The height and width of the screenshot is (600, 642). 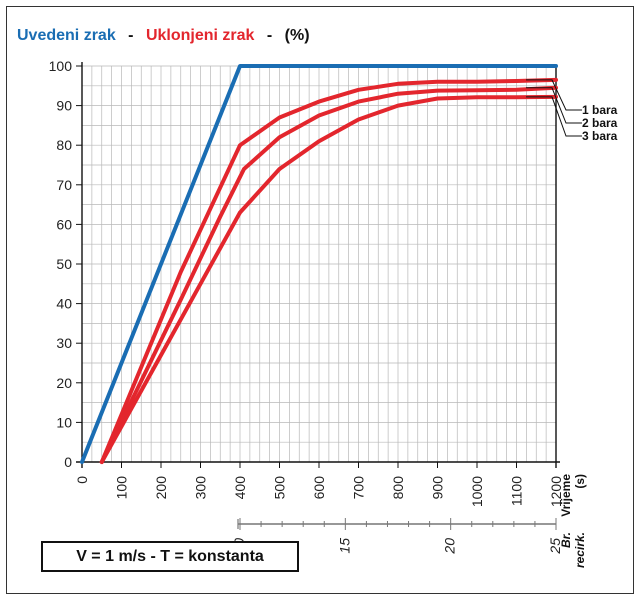 What do you see at coordinates (161, 488) in the screenshot?
I see `x-tick-label: 200` at bounding box center [161, 488].